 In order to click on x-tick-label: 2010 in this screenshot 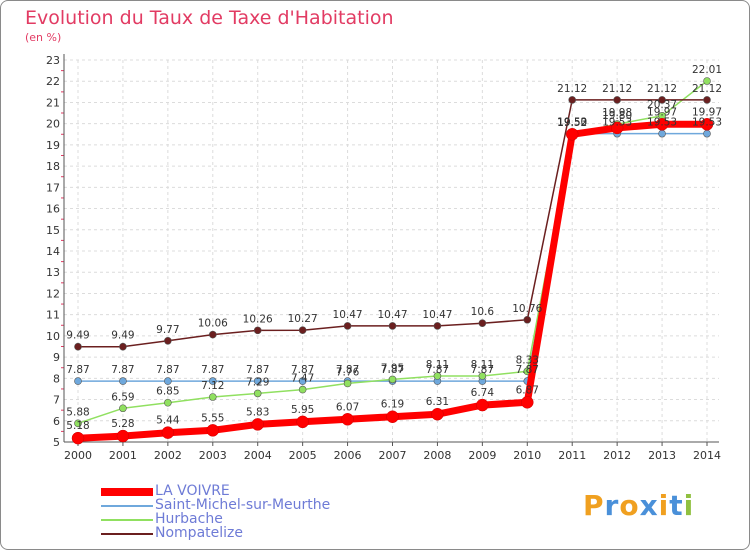, I will do `click(527, 455)`.